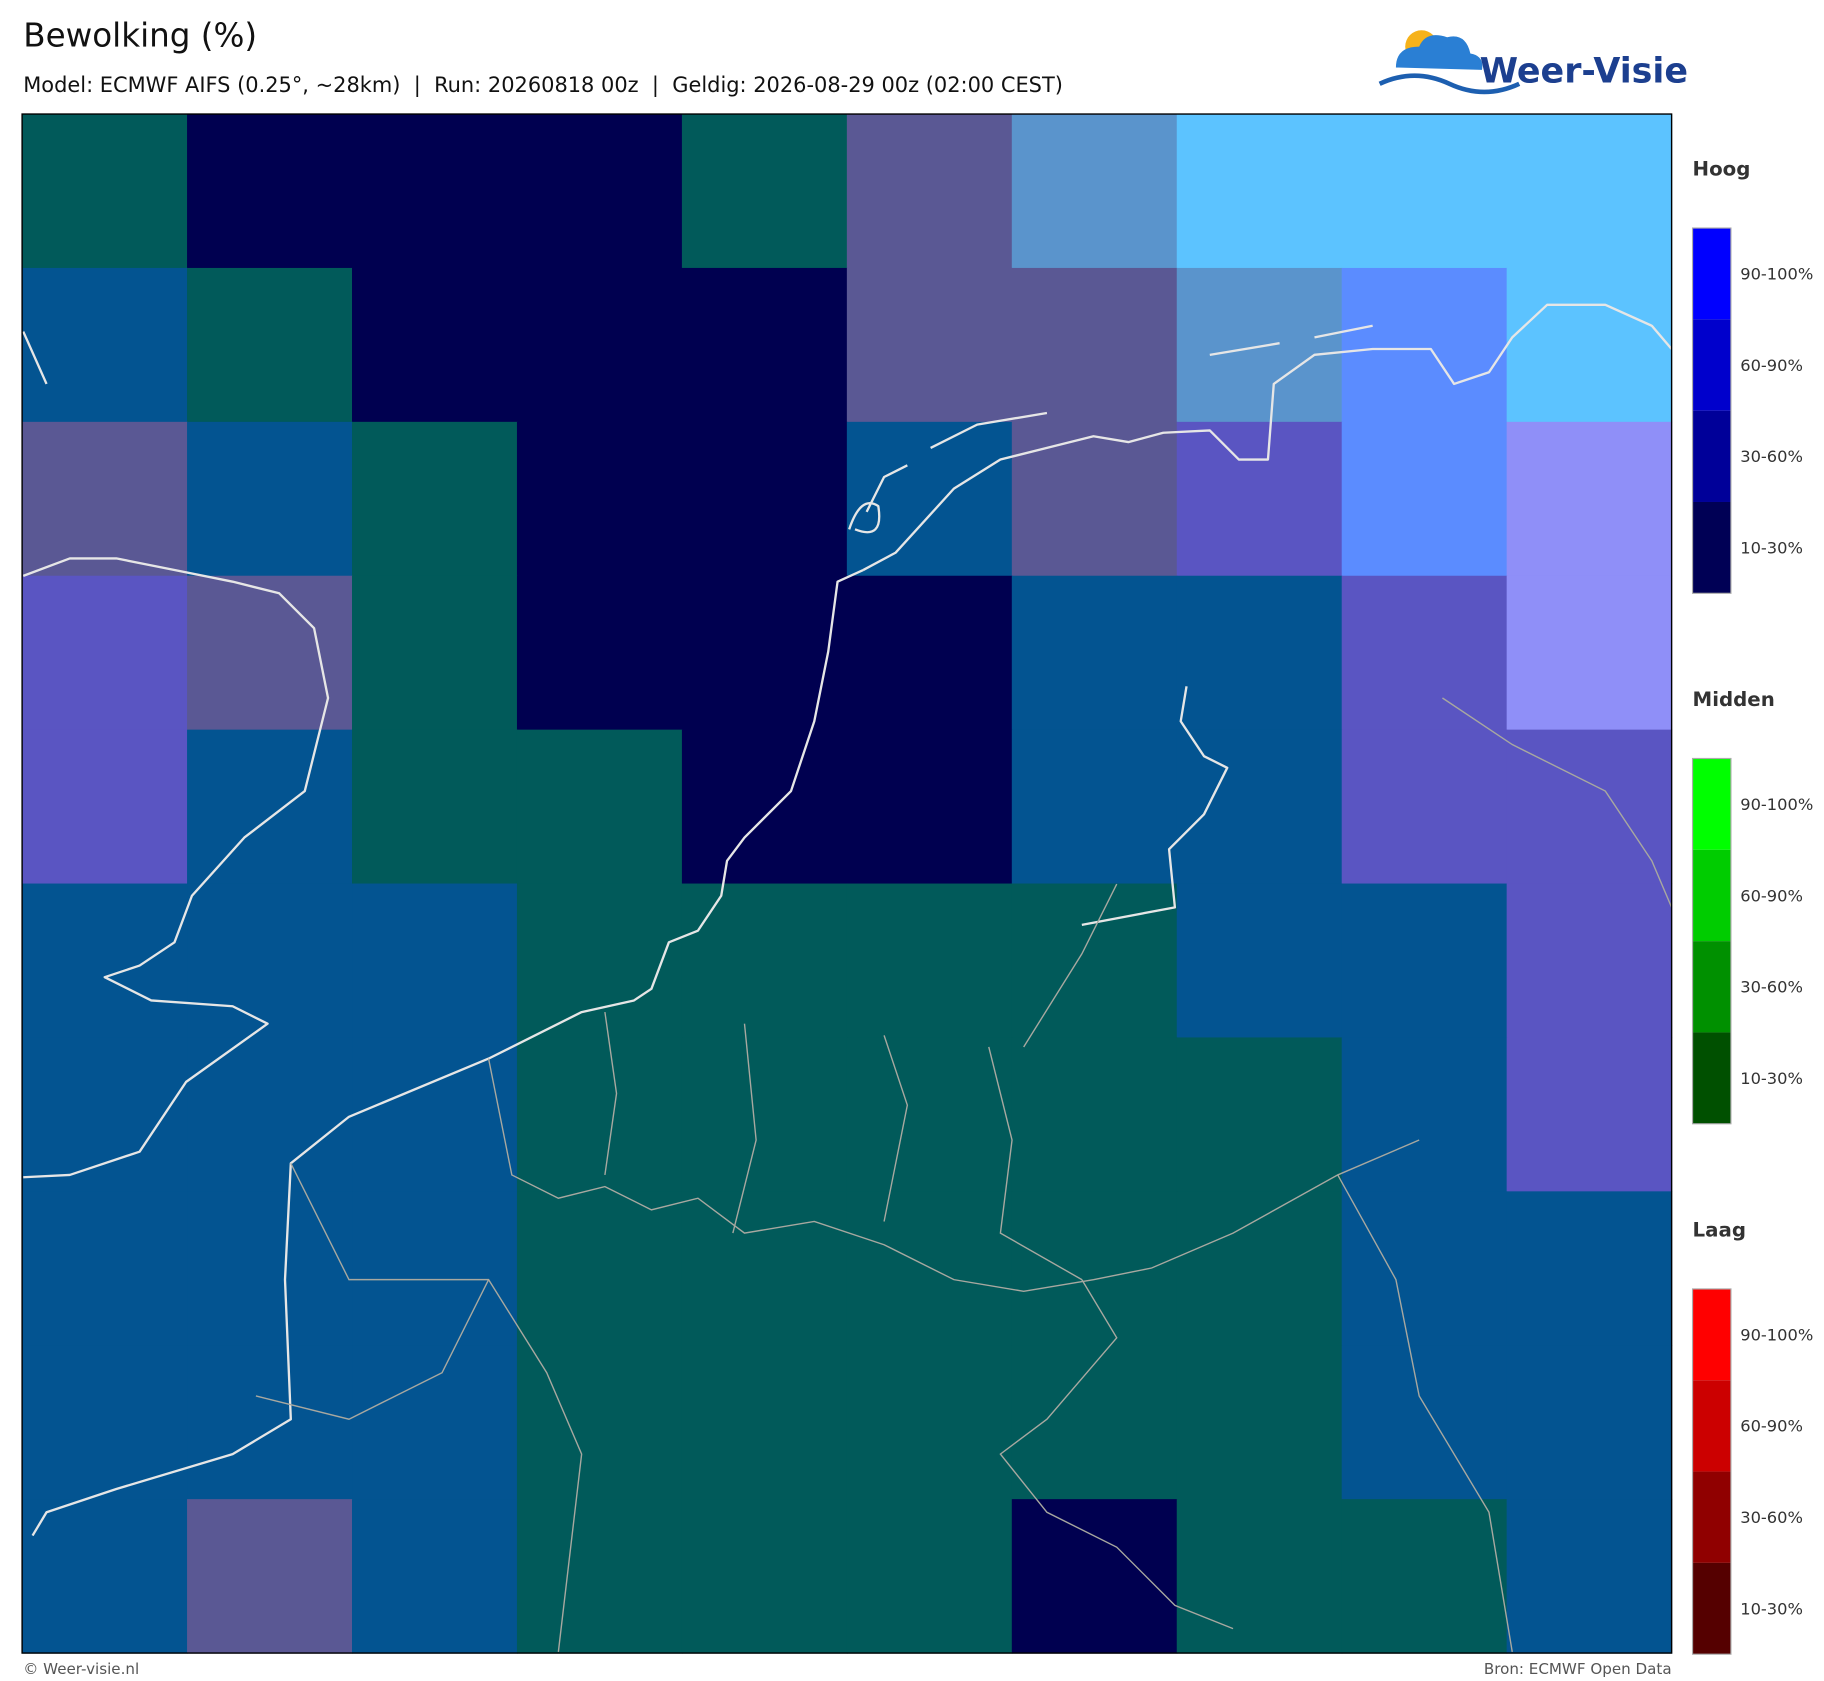 Image resolution: width=1824 pixels, height=1681 pixels. Describe the element at coordinates (1719, 1230) in the screenshot. I see `legend-title: Laag` at that location.